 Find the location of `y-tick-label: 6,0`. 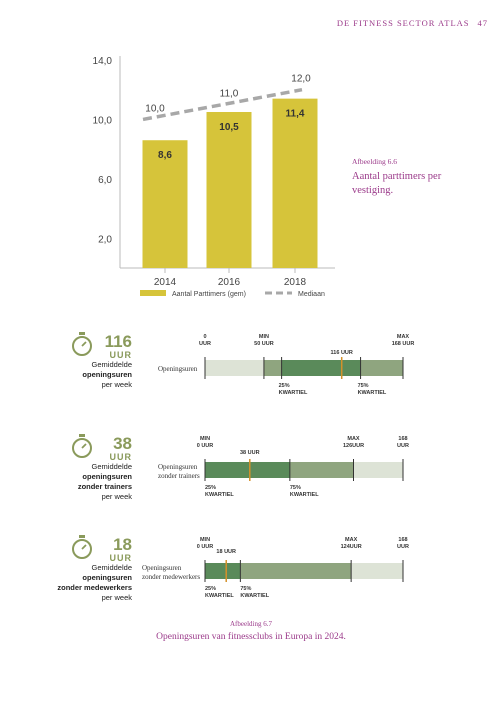

y-tick-label: 6,0 is located at coordinates (105, 180).